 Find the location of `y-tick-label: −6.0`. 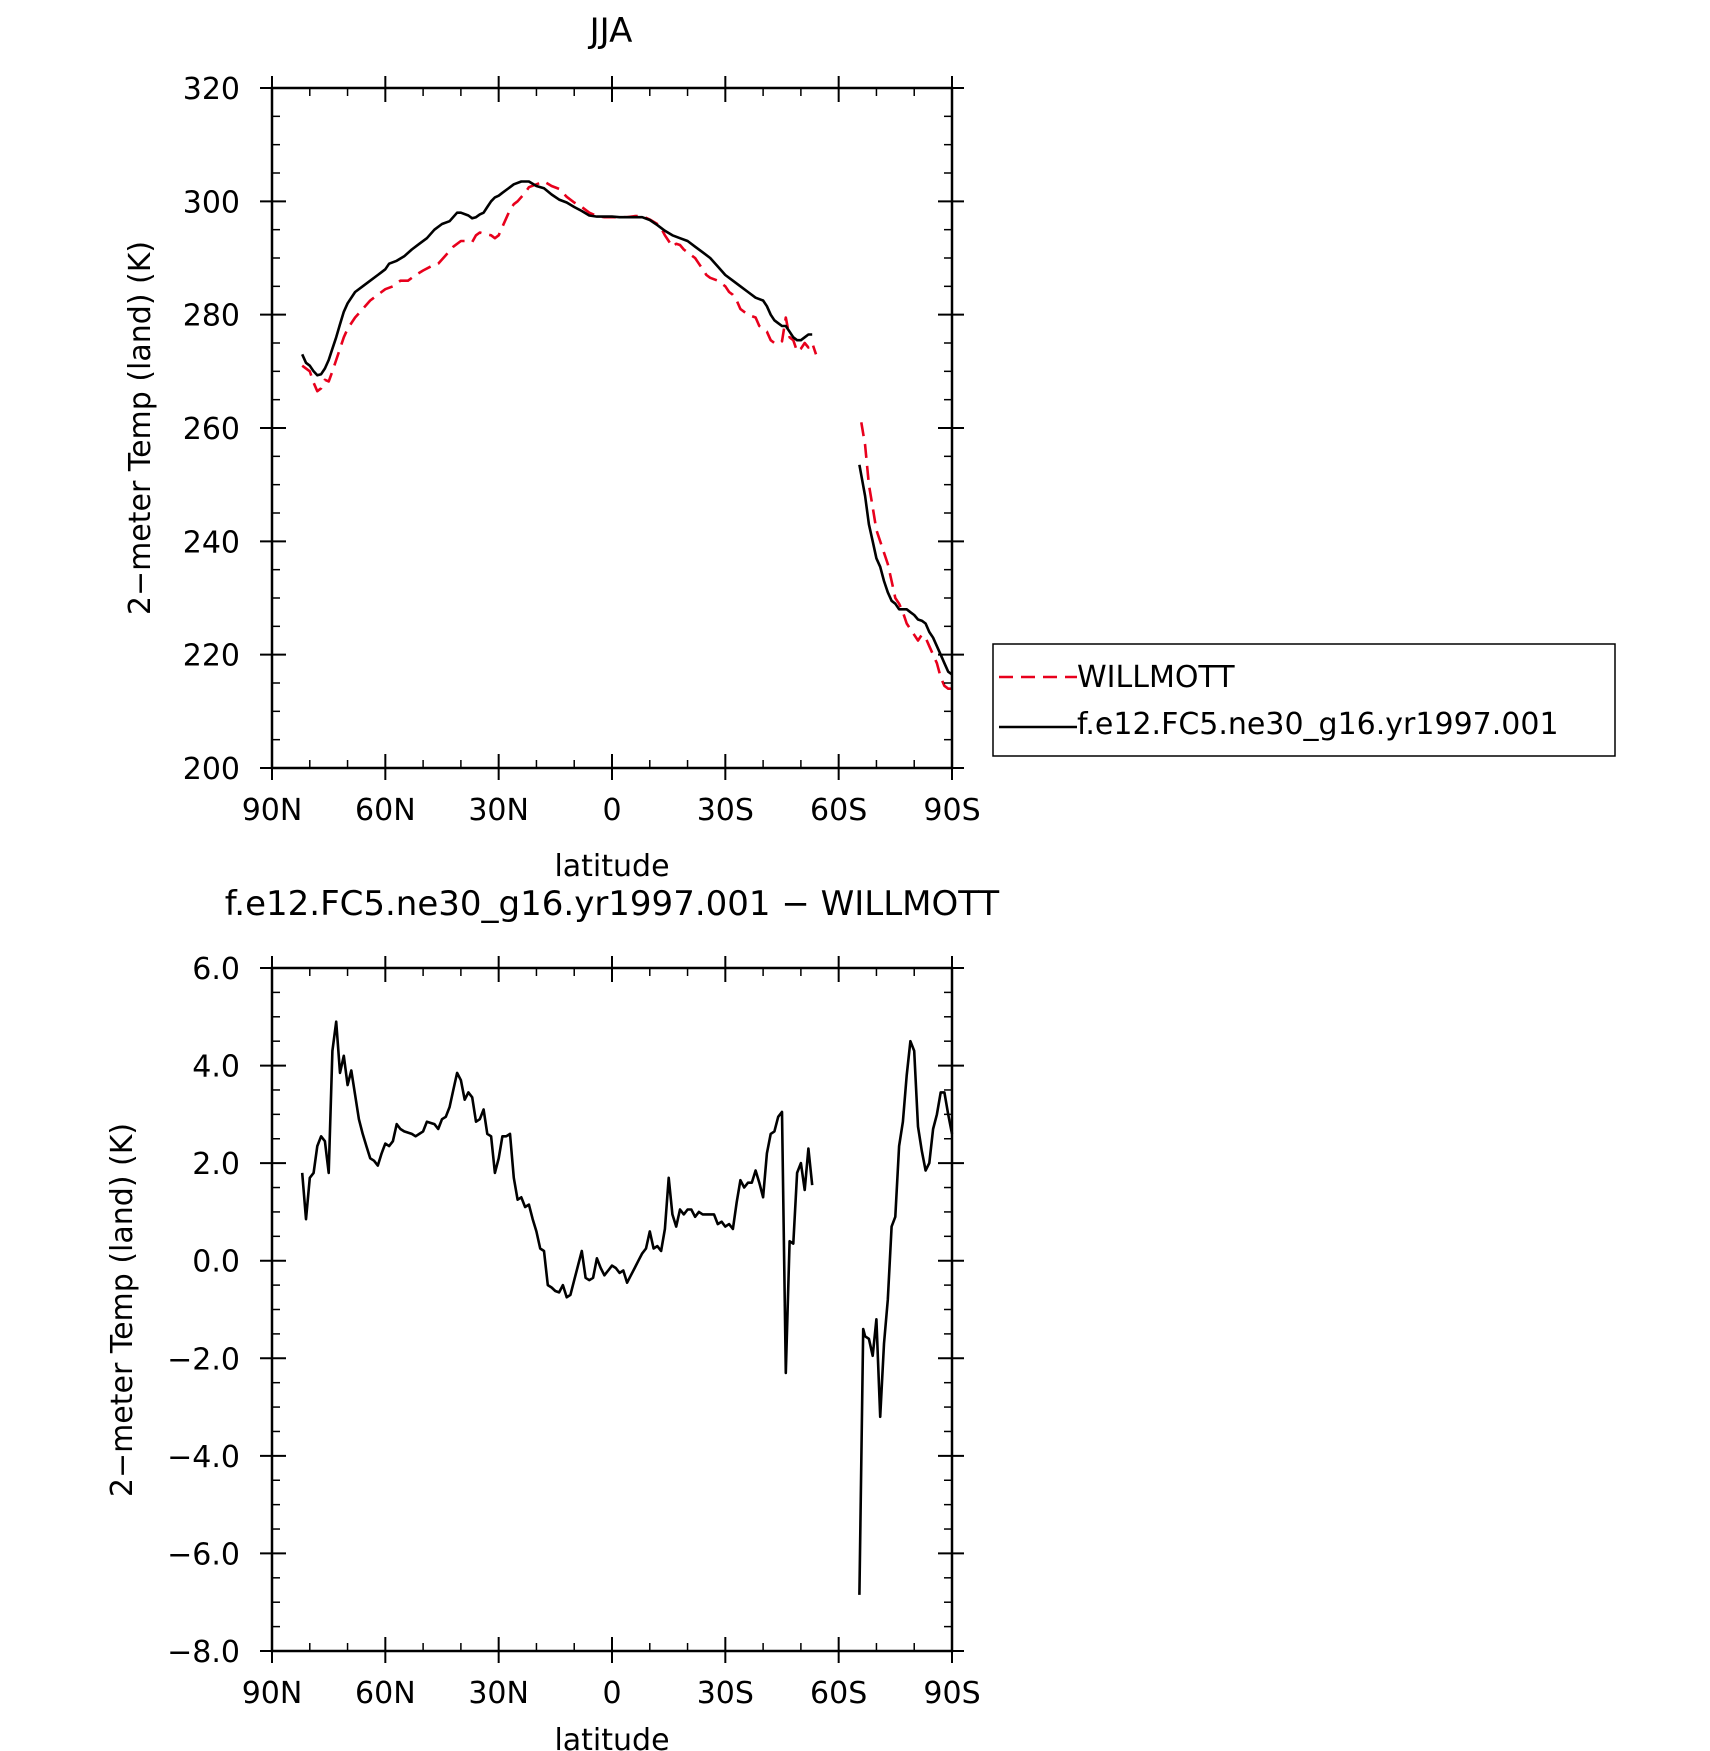

y-tick-label: −6.0 is located at coordinates (203, 1554).